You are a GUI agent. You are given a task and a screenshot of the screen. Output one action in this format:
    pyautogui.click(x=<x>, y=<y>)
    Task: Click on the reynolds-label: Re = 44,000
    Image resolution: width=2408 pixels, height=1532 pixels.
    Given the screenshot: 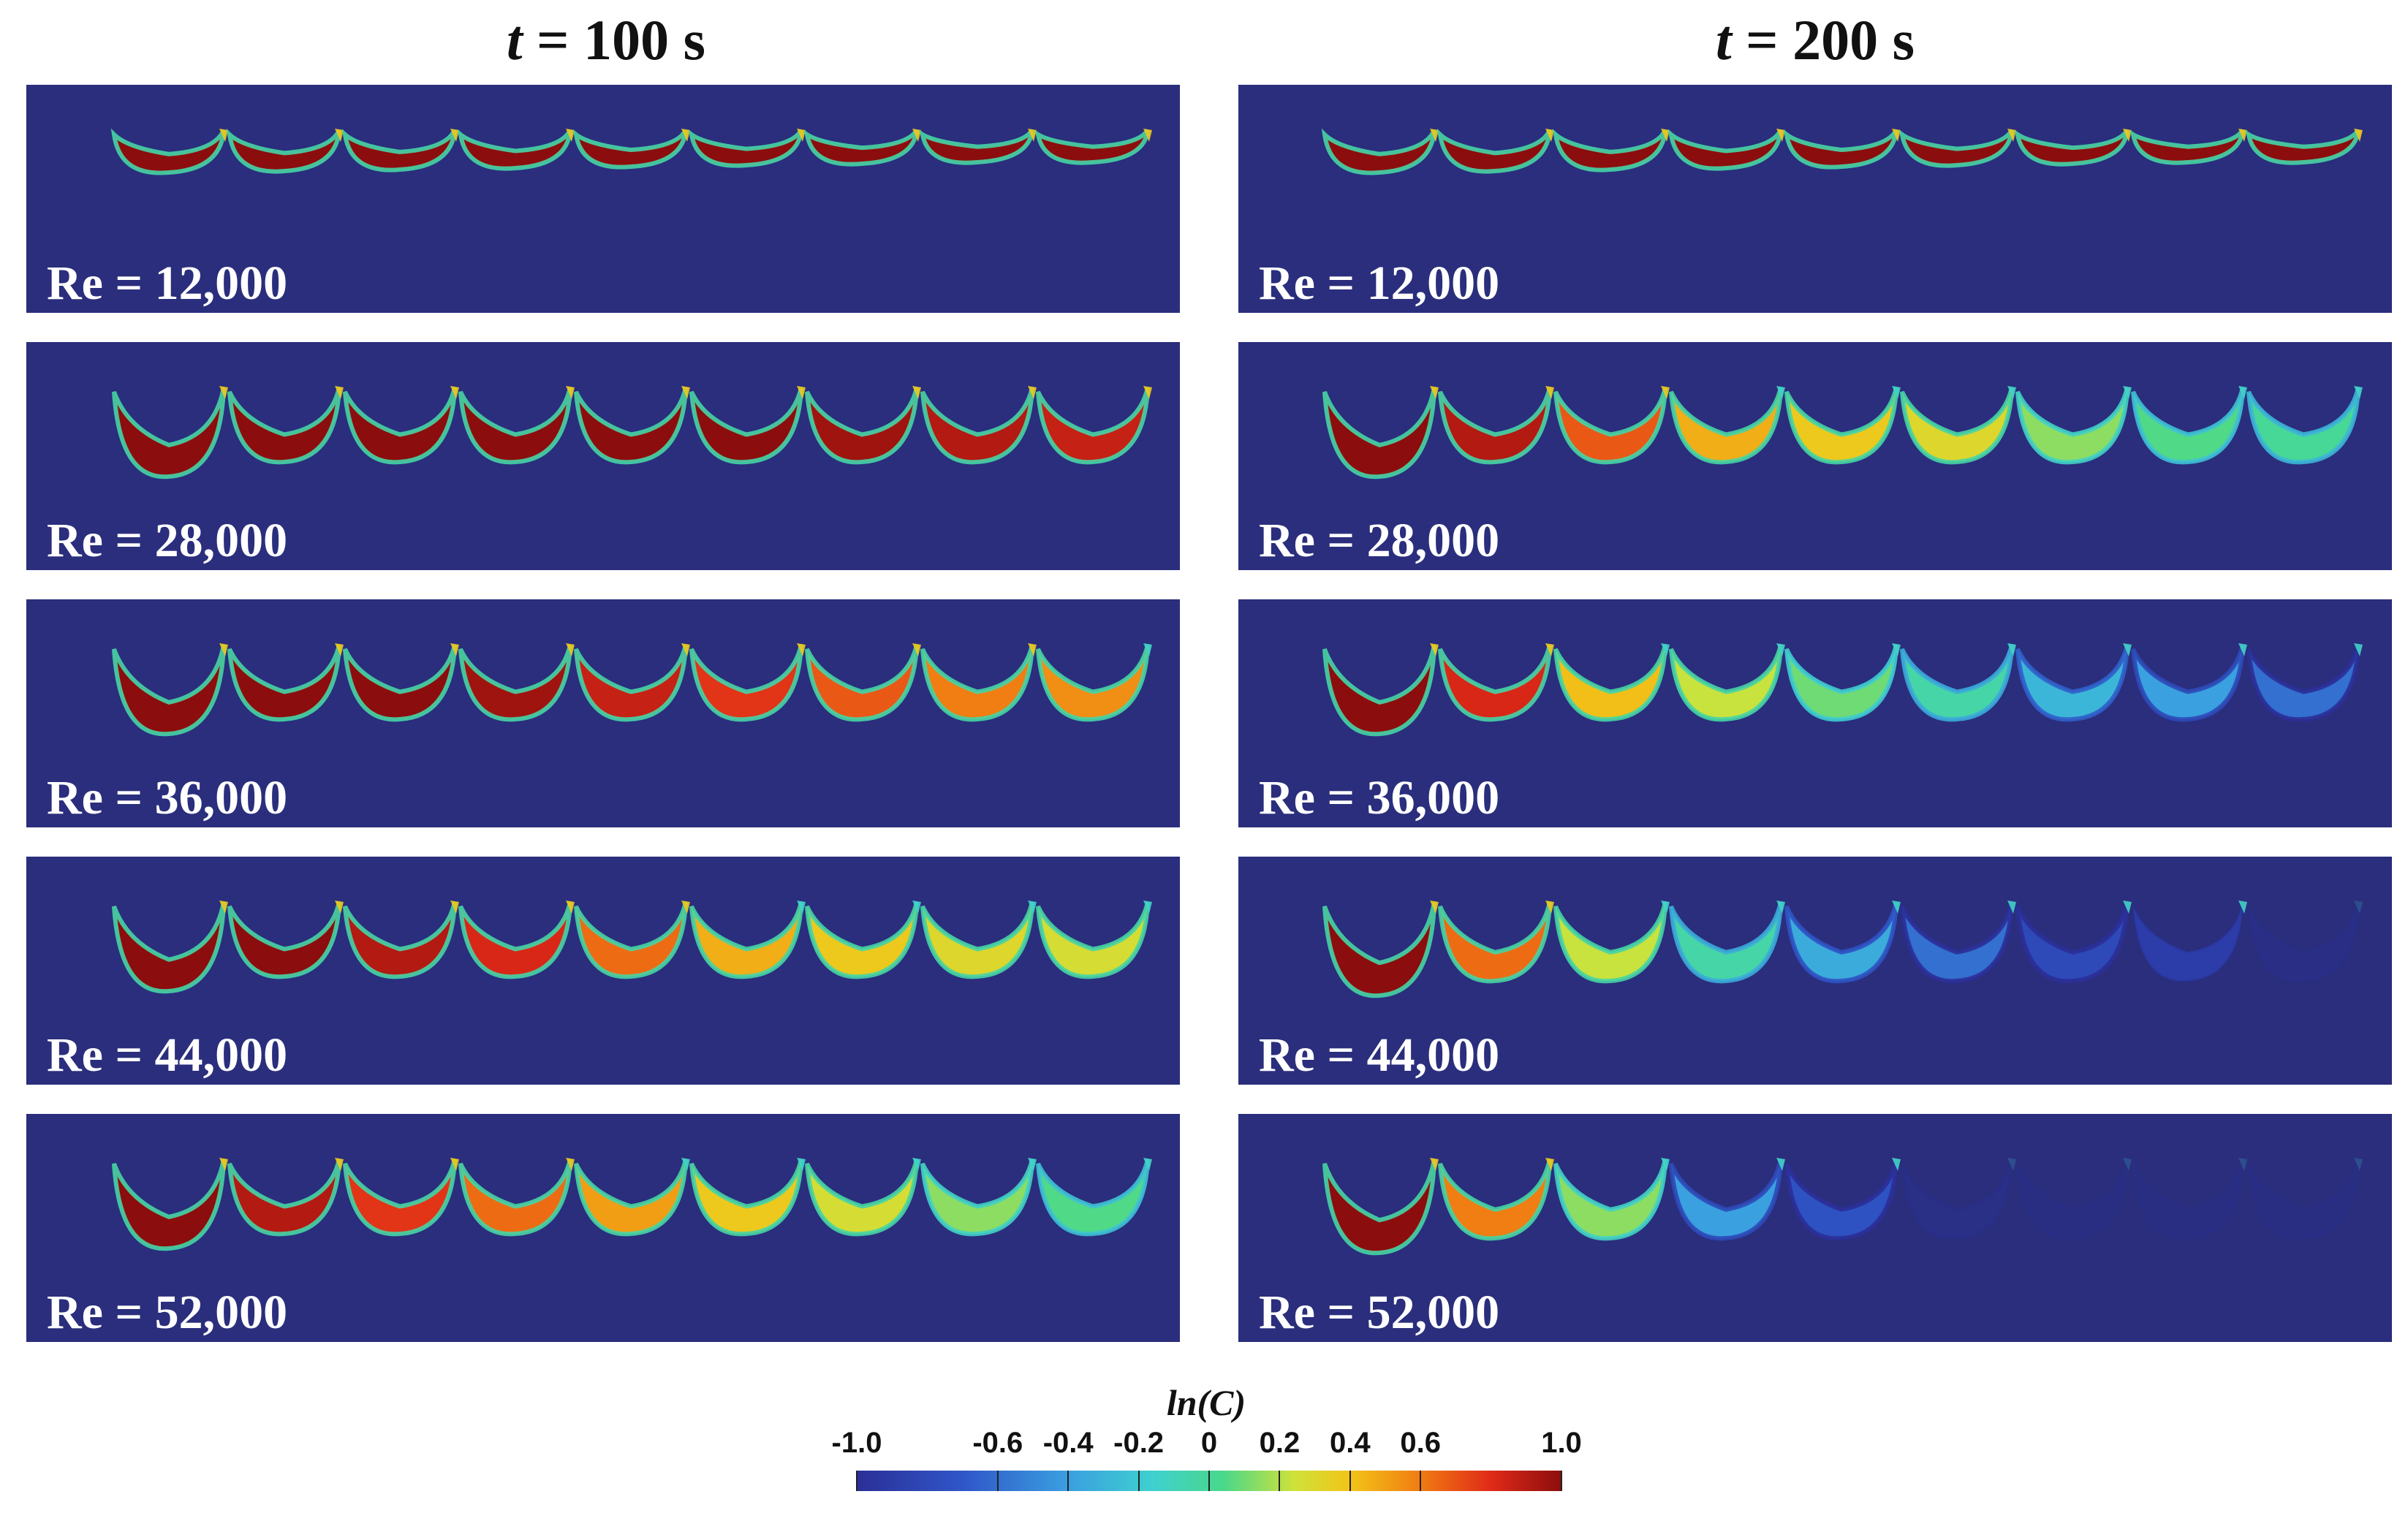 What is the action you would take?
    pyautogui.click(x=167, y=1055)
    